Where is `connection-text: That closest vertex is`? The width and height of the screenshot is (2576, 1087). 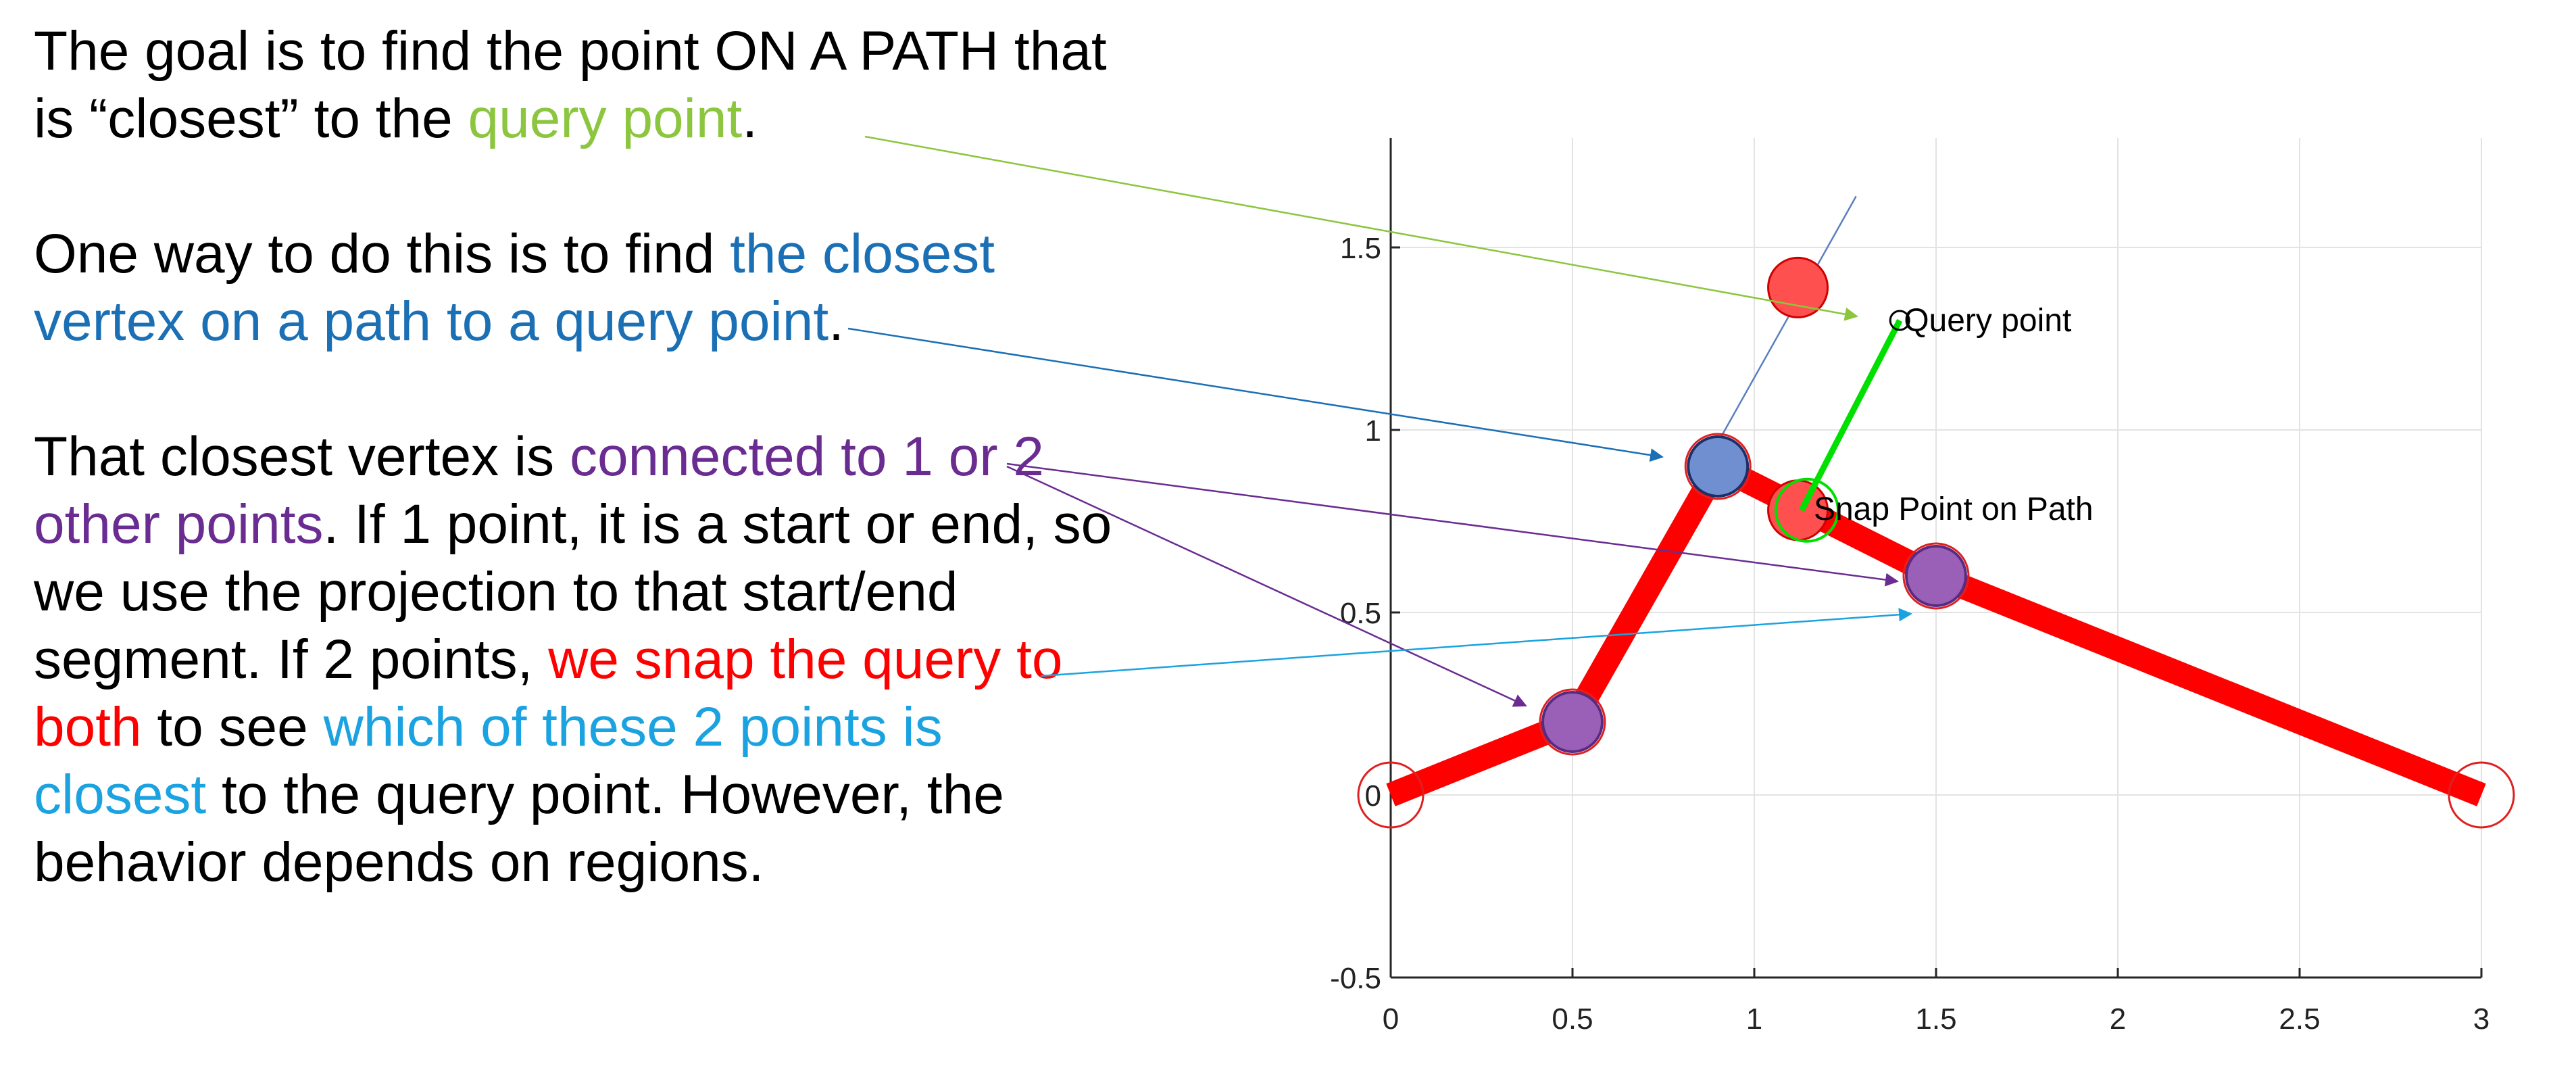 connection-text: That closest vertex is is located at coordinates (302, 456).